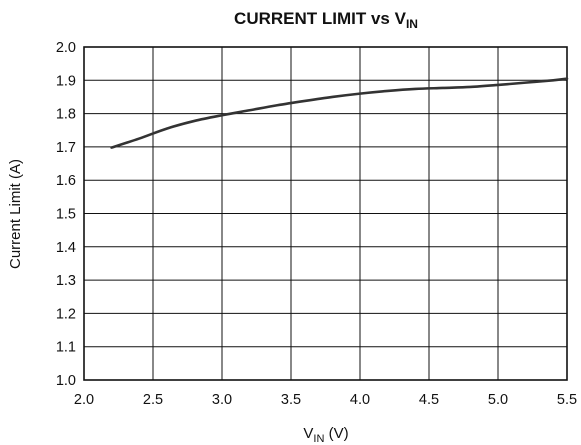  Describe the element at coordinates (308, 433) in the screenshot. I see `x-axis-label-prefix: V` at that location.